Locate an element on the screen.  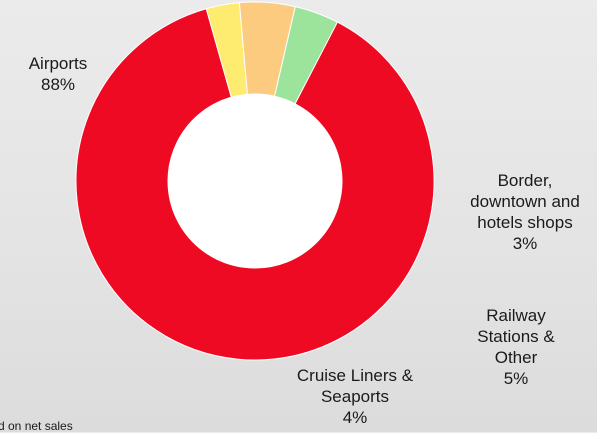
footnote: d on net sales is located at coordinates (36, 426).